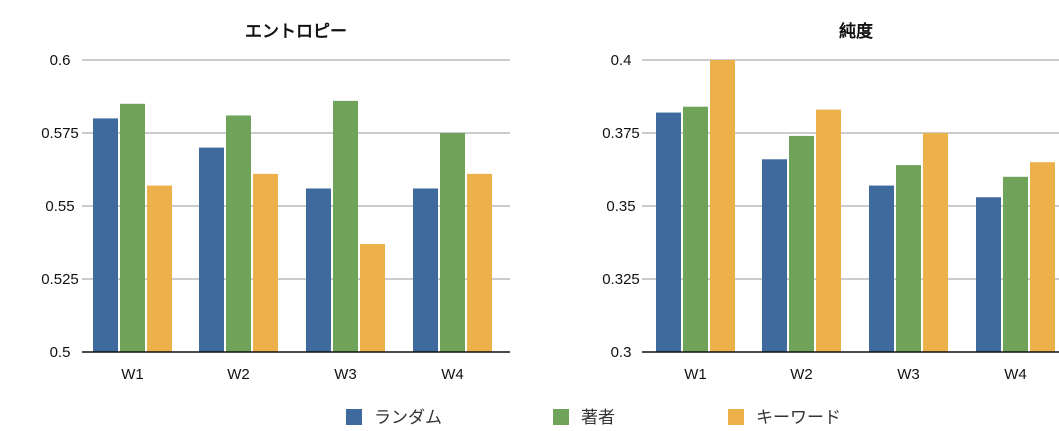 The width and height of the screenshot is (1059, 431). Describe the element at coordinates (798, 418) in the screenshot. I see `legend-label-keyword: キーワード` at that location.